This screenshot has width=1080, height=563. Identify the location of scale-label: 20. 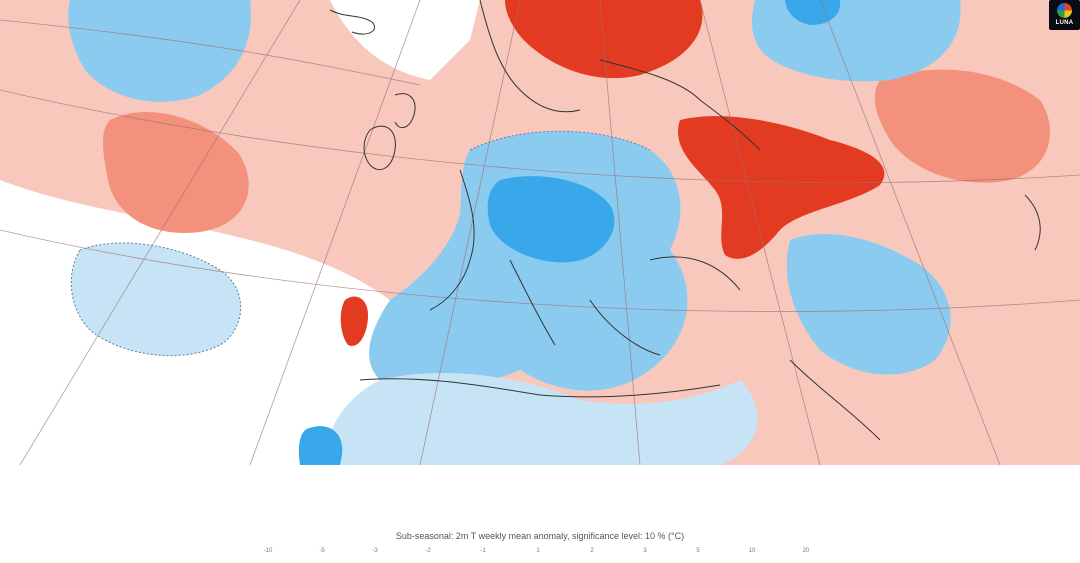
(806, 551).